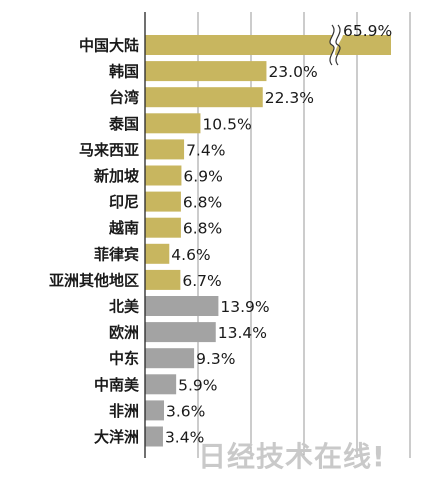 This screenshot has height=479, width=430. What do you see at coordinates (202, 177) in the screenshot?
I see `value-label: 6.9%` at bounding box center [202, 177].